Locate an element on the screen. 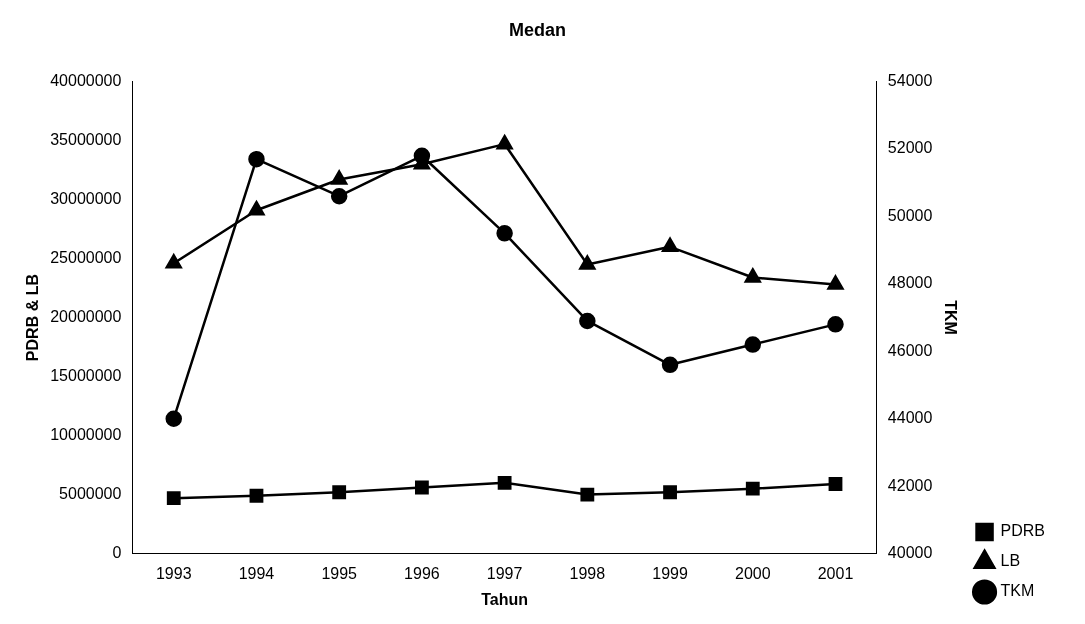  legend-label: PDRB is located at coordinates (1022, 531).